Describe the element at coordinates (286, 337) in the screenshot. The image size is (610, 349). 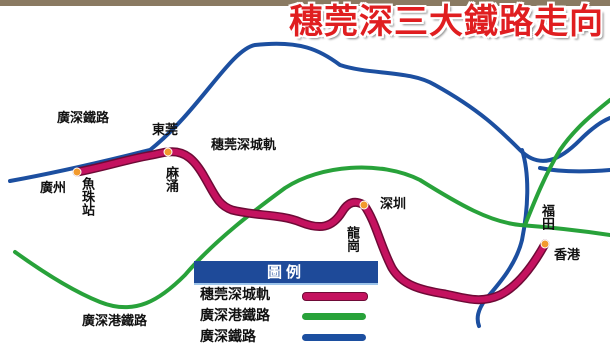
I see `legend-item-guang-shen: 廣深鐵路` at that location.